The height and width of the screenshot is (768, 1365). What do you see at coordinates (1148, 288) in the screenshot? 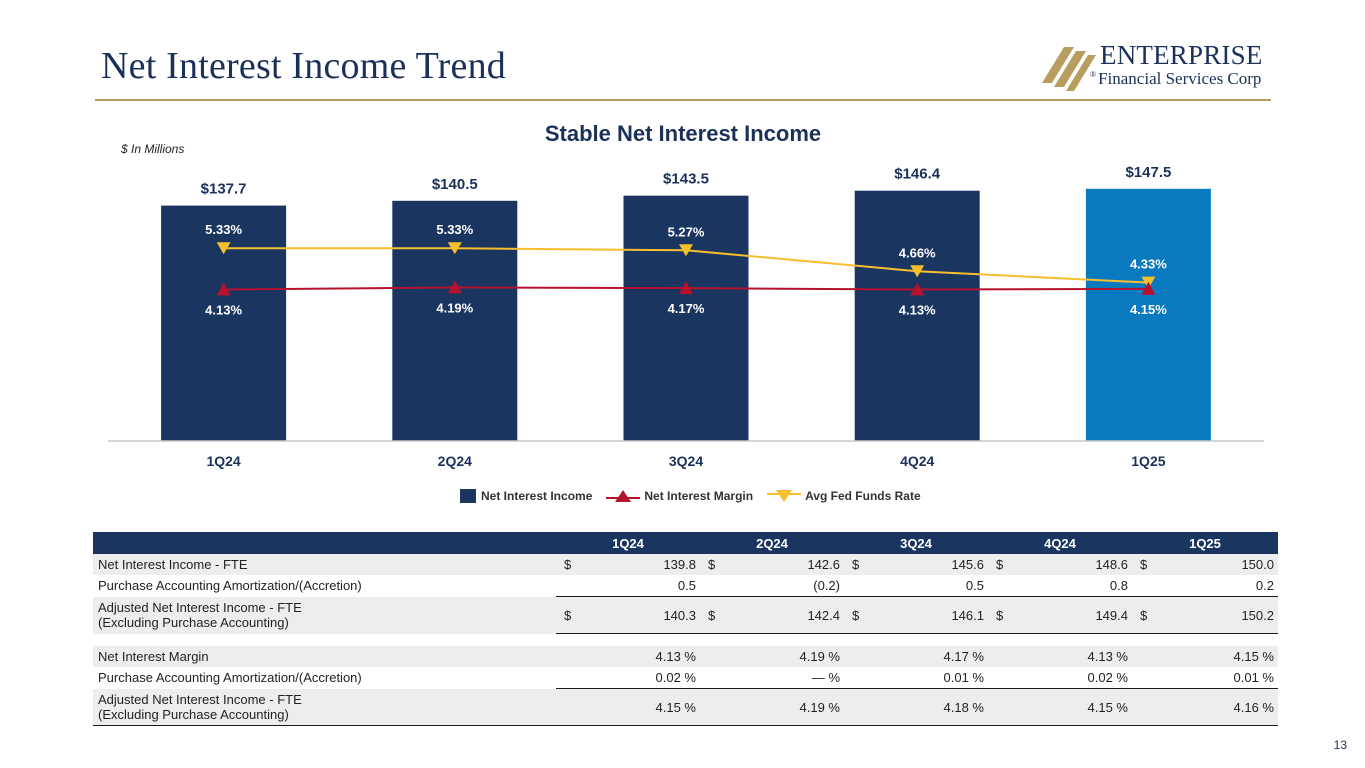
I see `nim-marker-1Q25` at bounding box center [1148, 288].